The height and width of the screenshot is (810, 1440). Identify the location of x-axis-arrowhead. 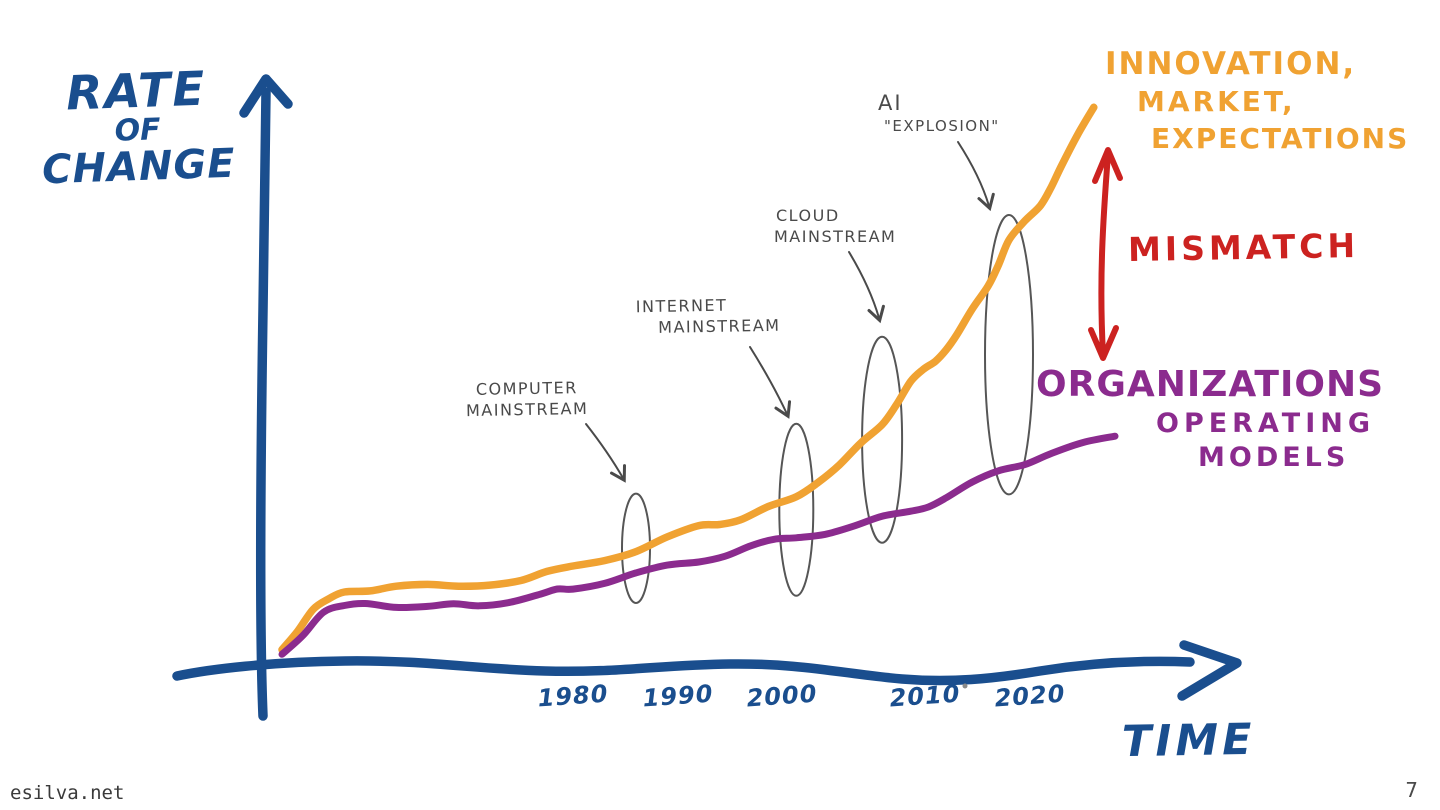
(1209, 670).